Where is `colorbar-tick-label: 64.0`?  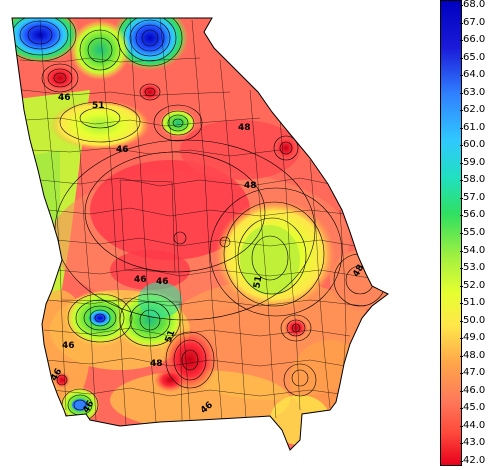
colorbar-tick-label: 64.0 is located at coordinates (472, 75).